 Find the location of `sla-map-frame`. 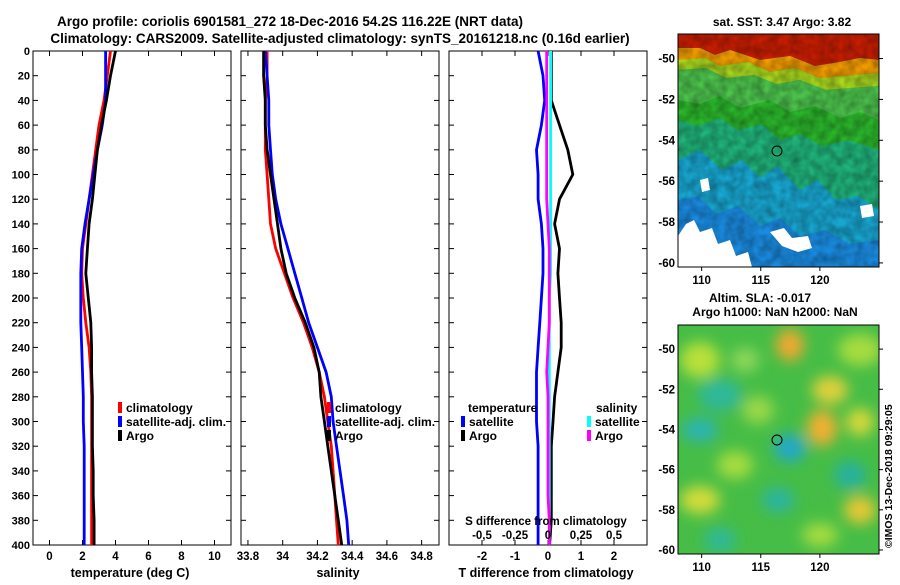

sla-map-frame is located at coordinates (778, 439).